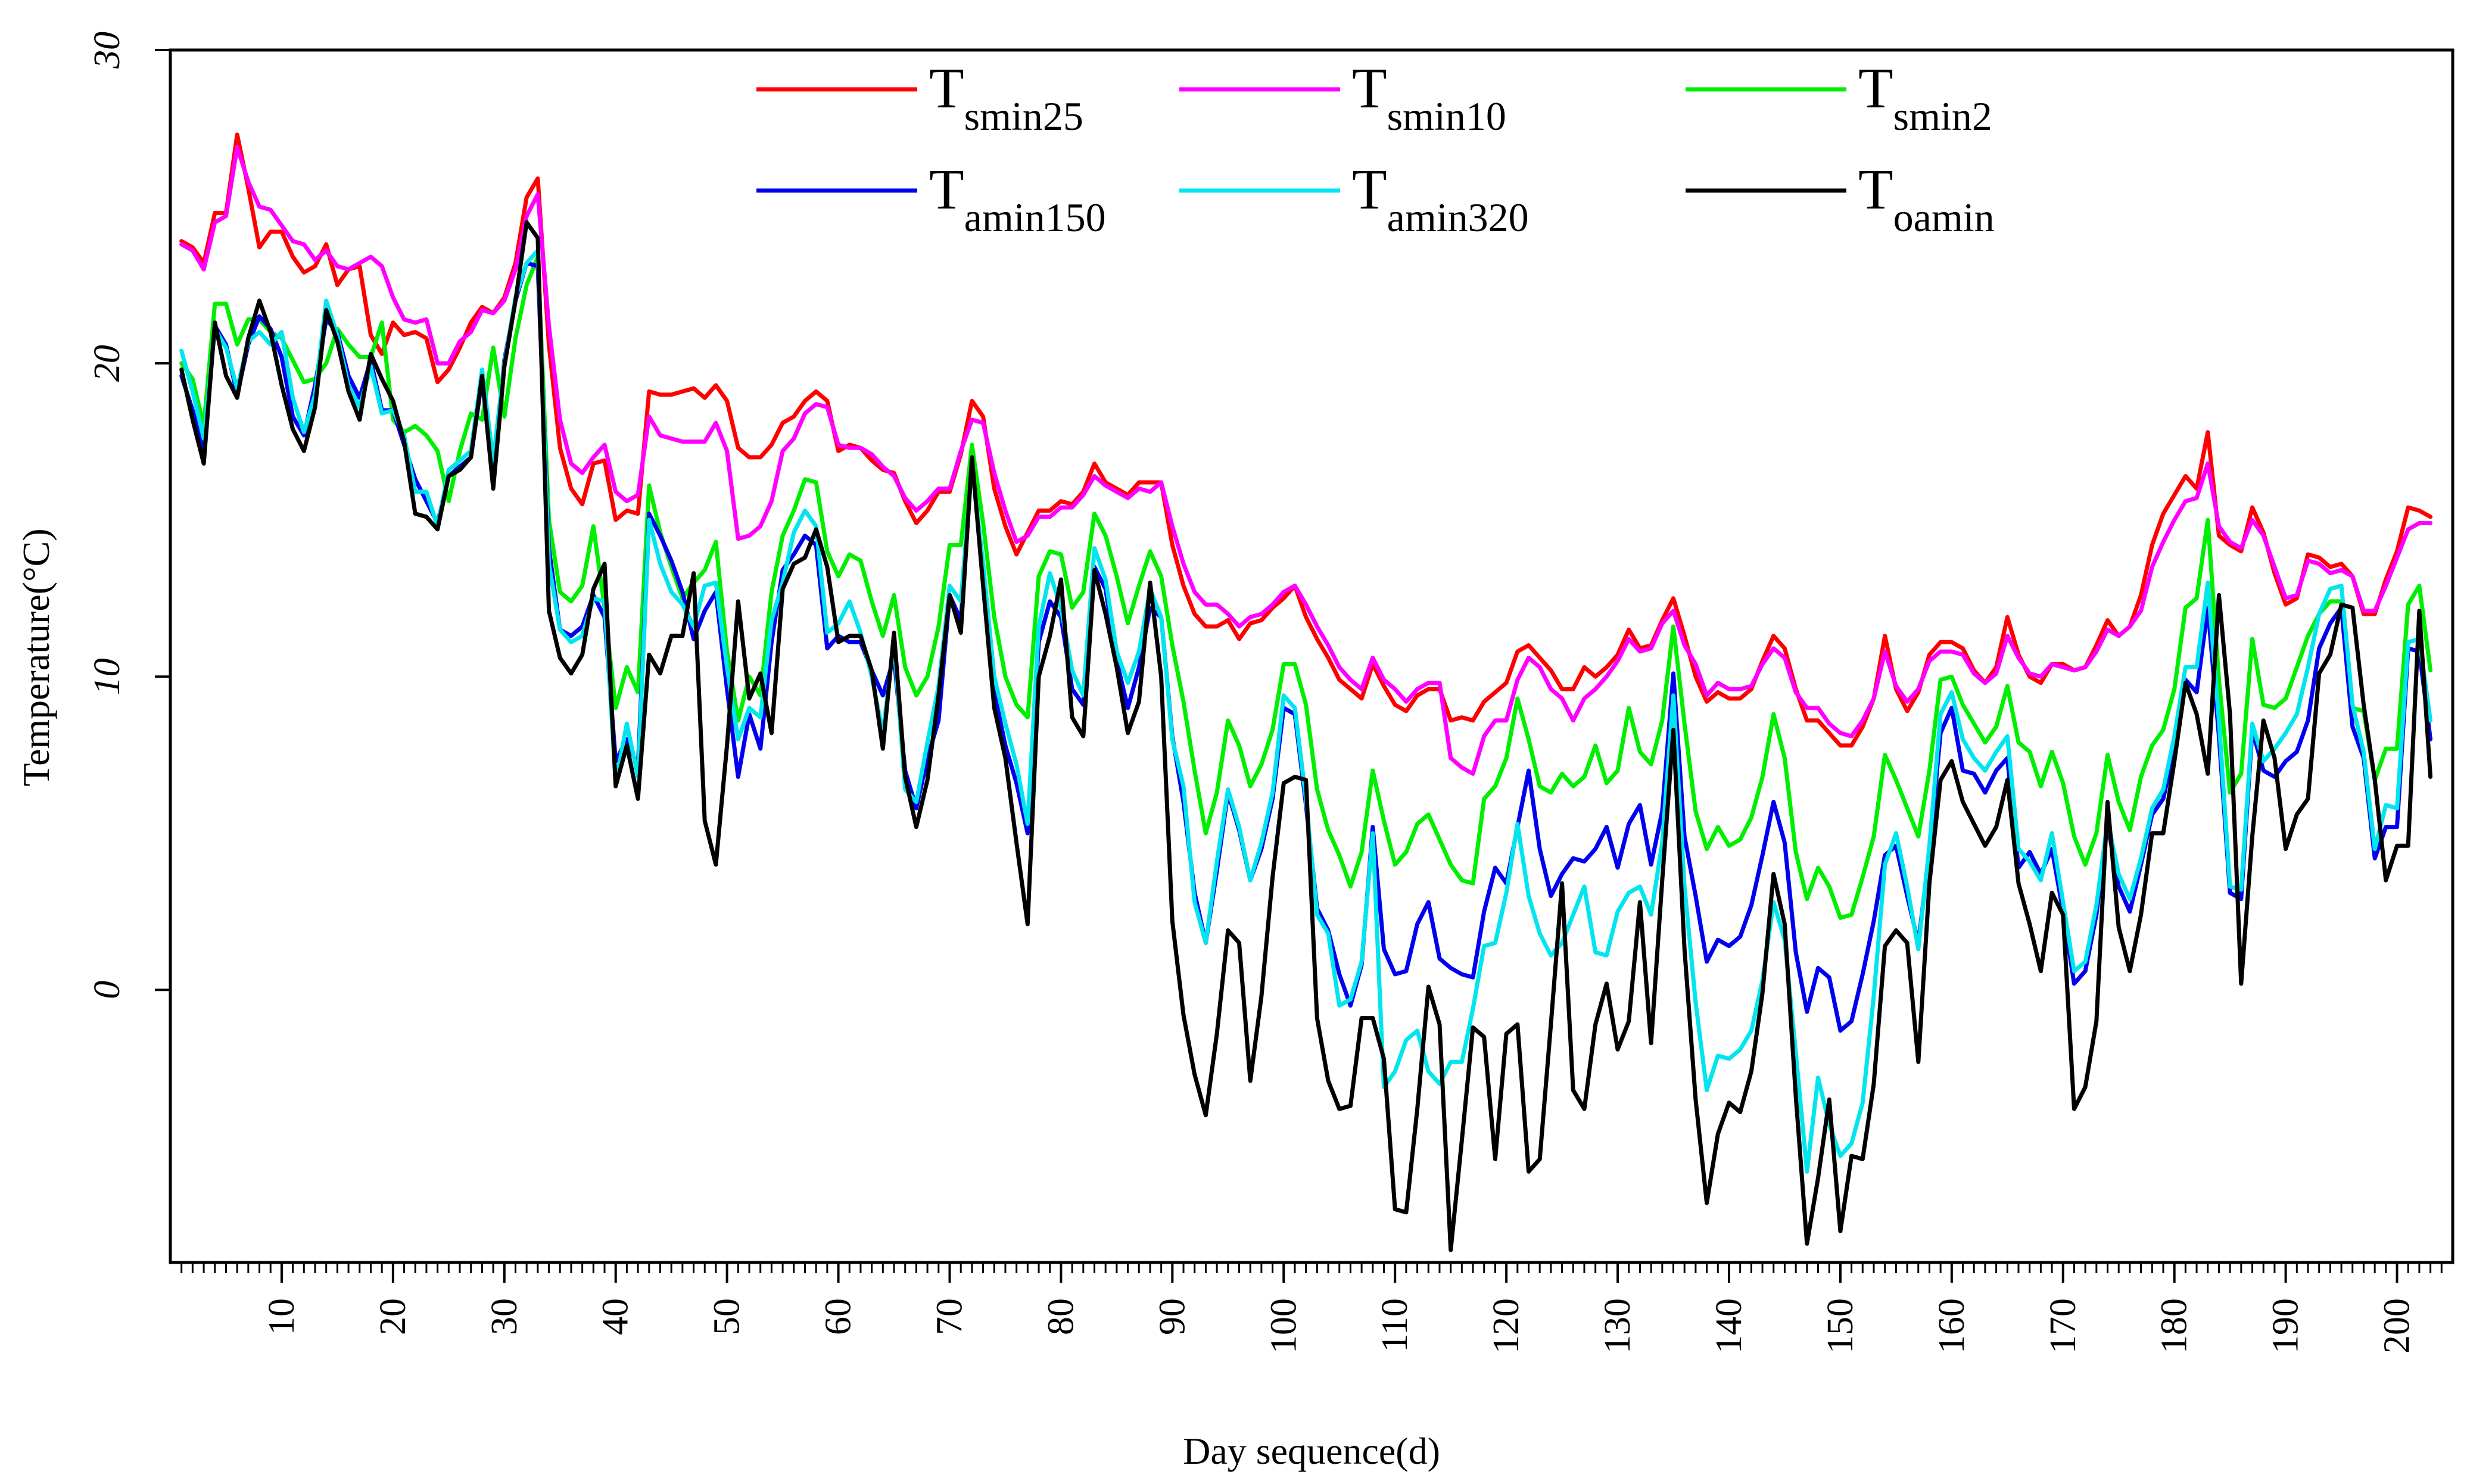  What do you see at coordinates (1926, 198) in the screenshot?
I see `legend-label-toamin: Toamin` at bounding box center [1926, 198].